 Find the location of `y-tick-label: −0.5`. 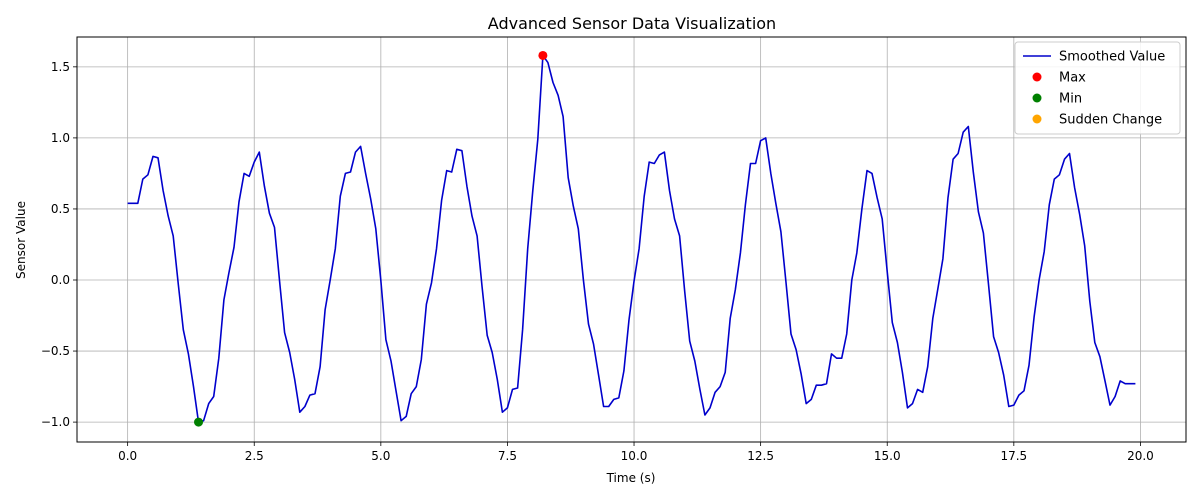

y-tick-label: −0.5 is located at coordinates (55, 351).